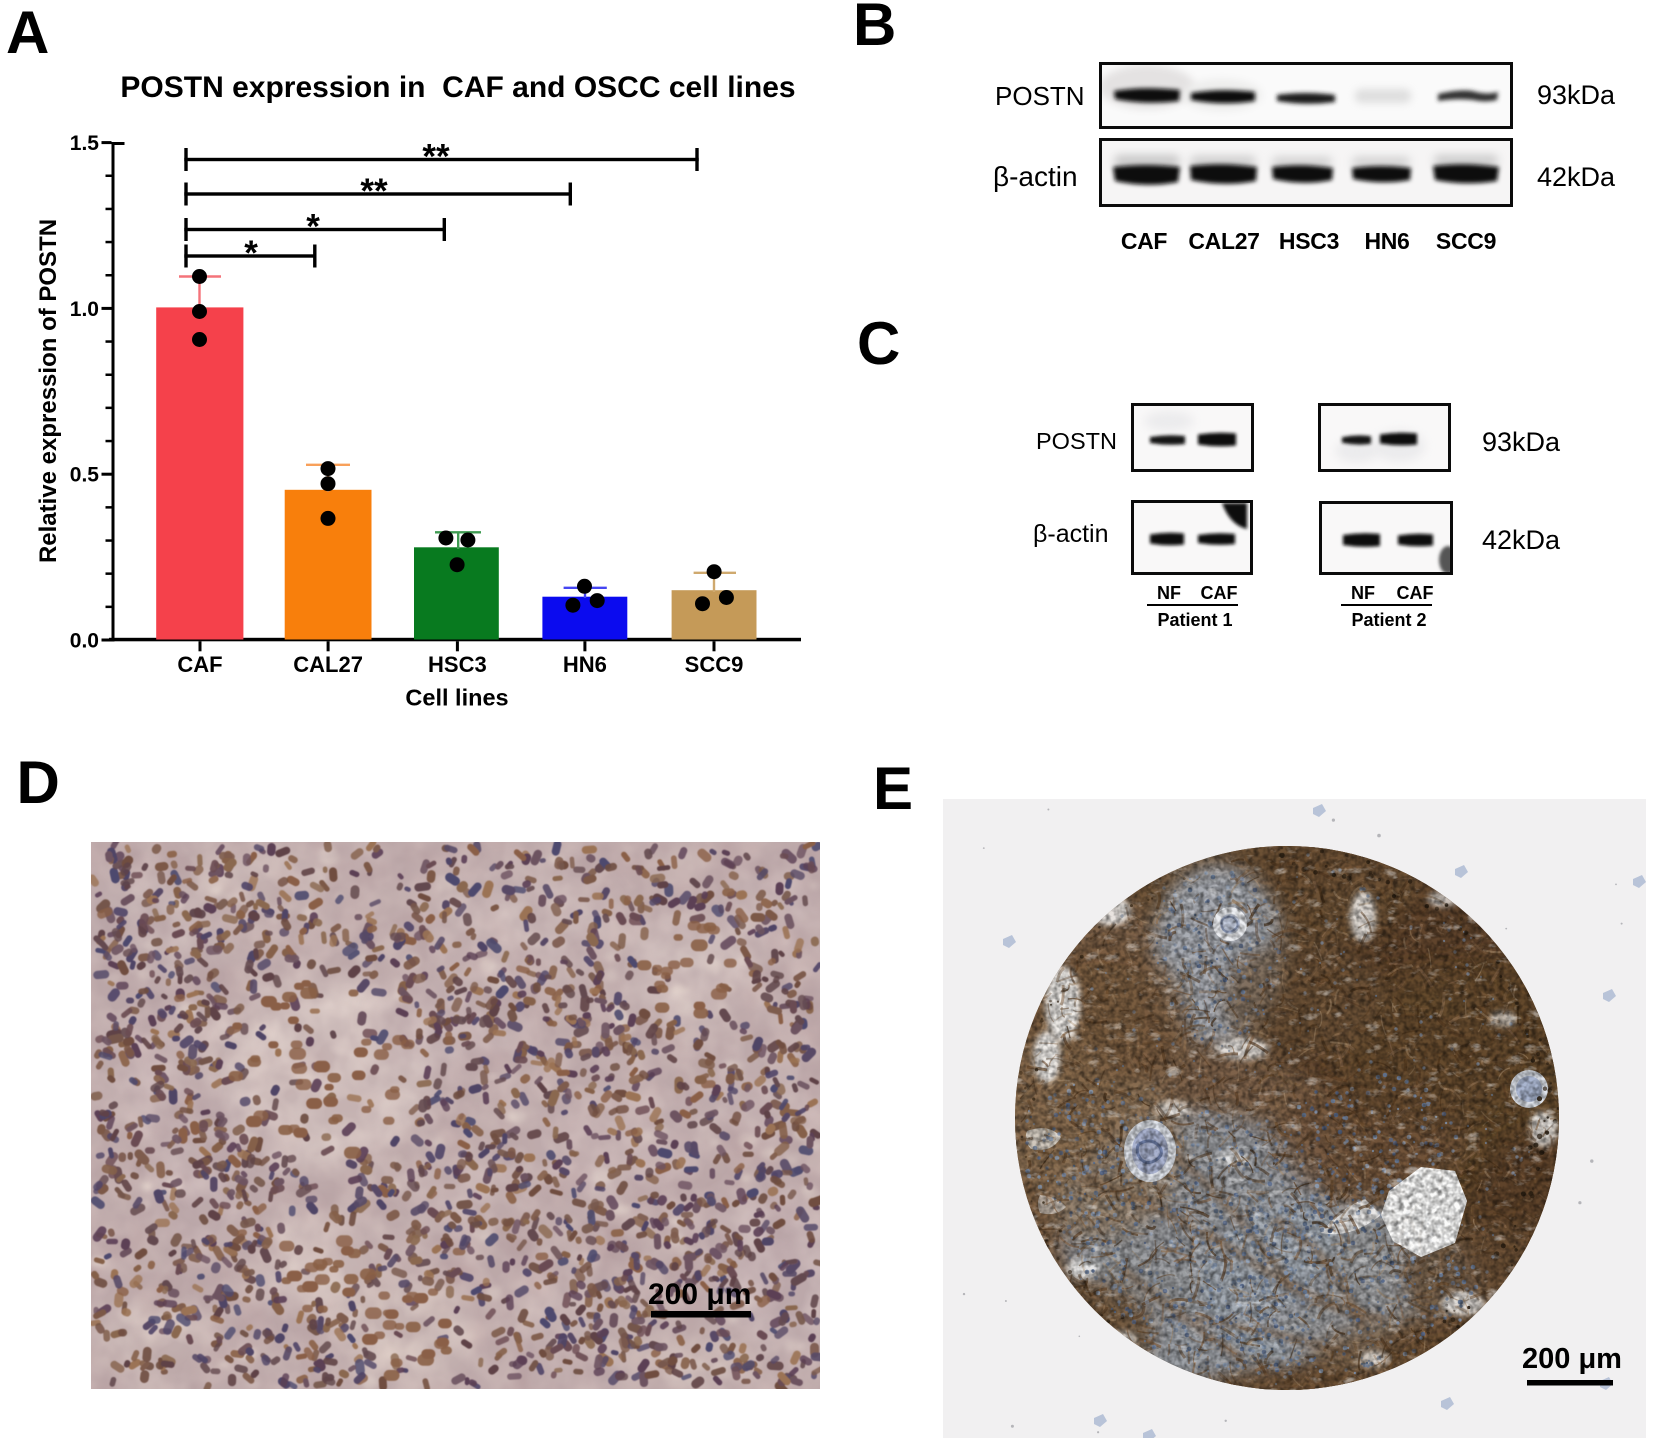  What do you see at coordinates (85, 143) in the screenshot?
I see `svg-text: 1.5` at bounding box center [85, 143].